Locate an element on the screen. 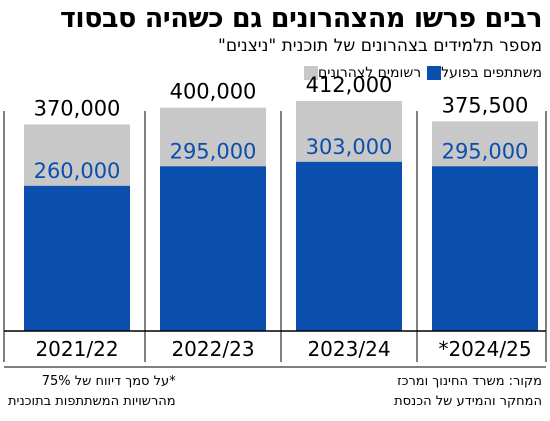 This screenshot has height=421, width=550. footnote-line-1: *על סמך דיווח של 75% is located at coordinates (108, 381).